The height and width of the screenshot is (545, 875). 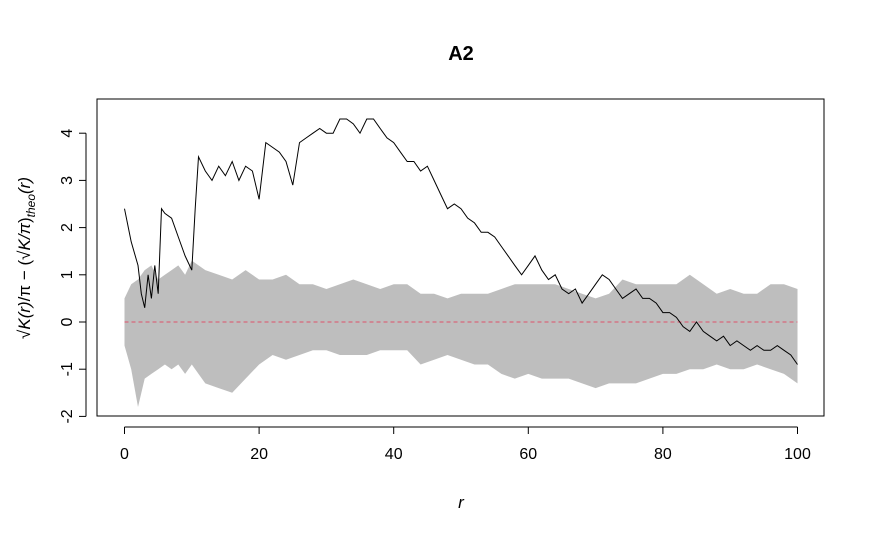 I want to click on y-axis-label: √K(r)/π − (√K/π)theo(r), so click(x=26, y=258).